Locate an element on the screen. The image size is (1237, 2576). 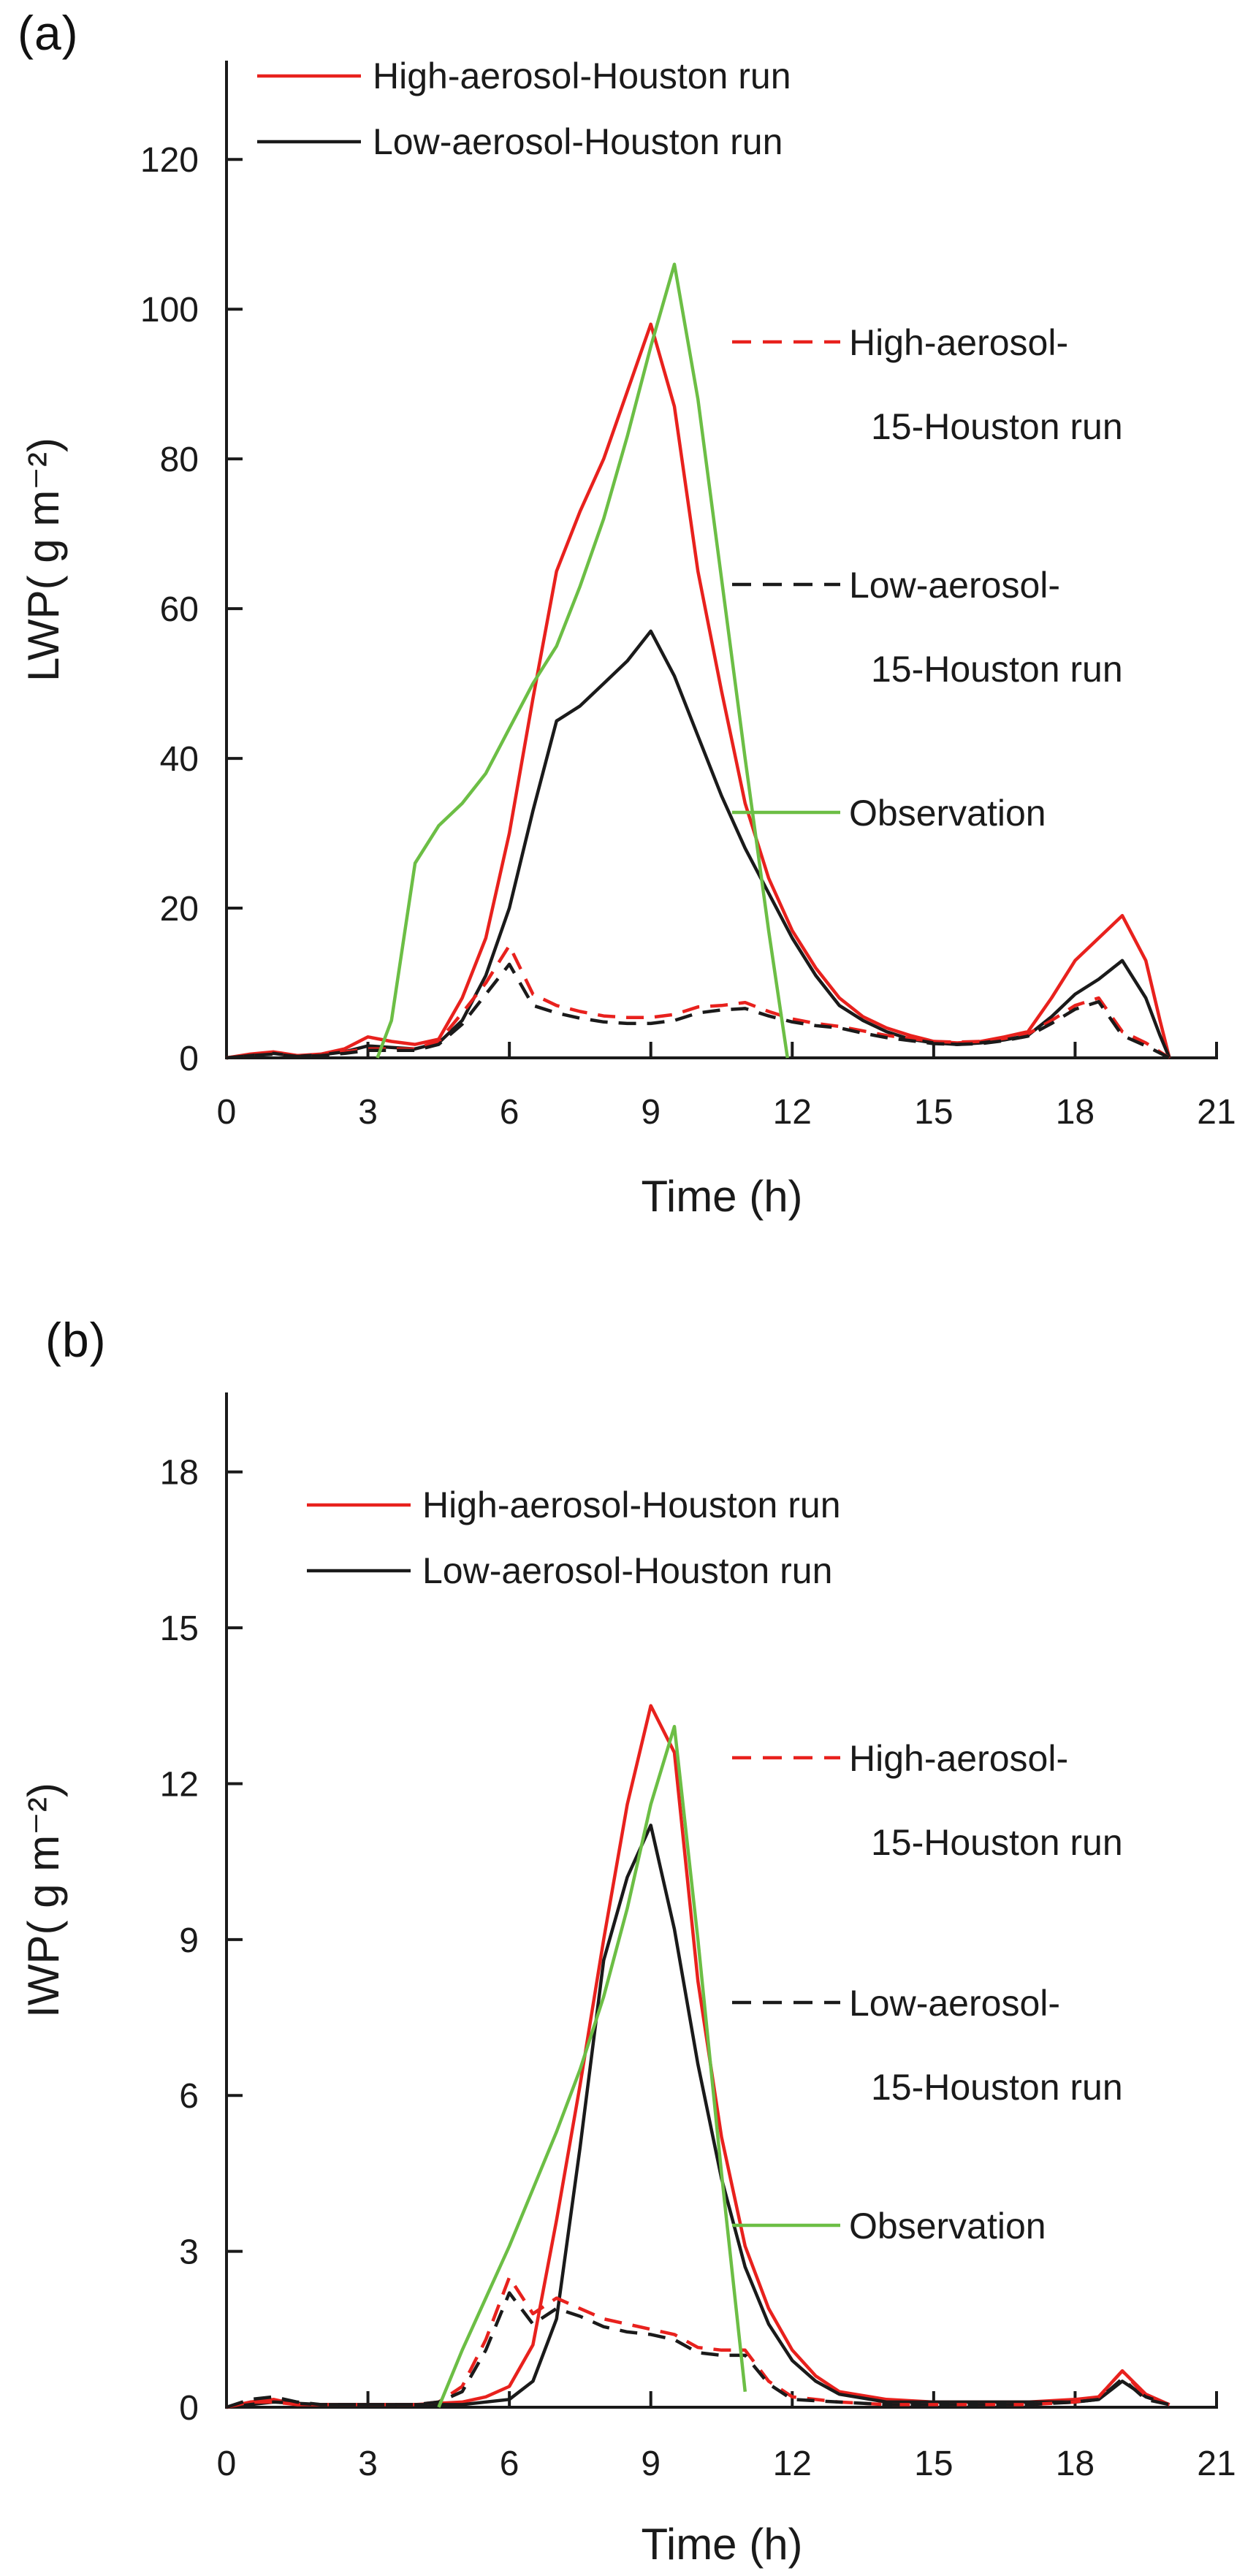
y-tick-label: 9 is located at coordinates (189, 1941).